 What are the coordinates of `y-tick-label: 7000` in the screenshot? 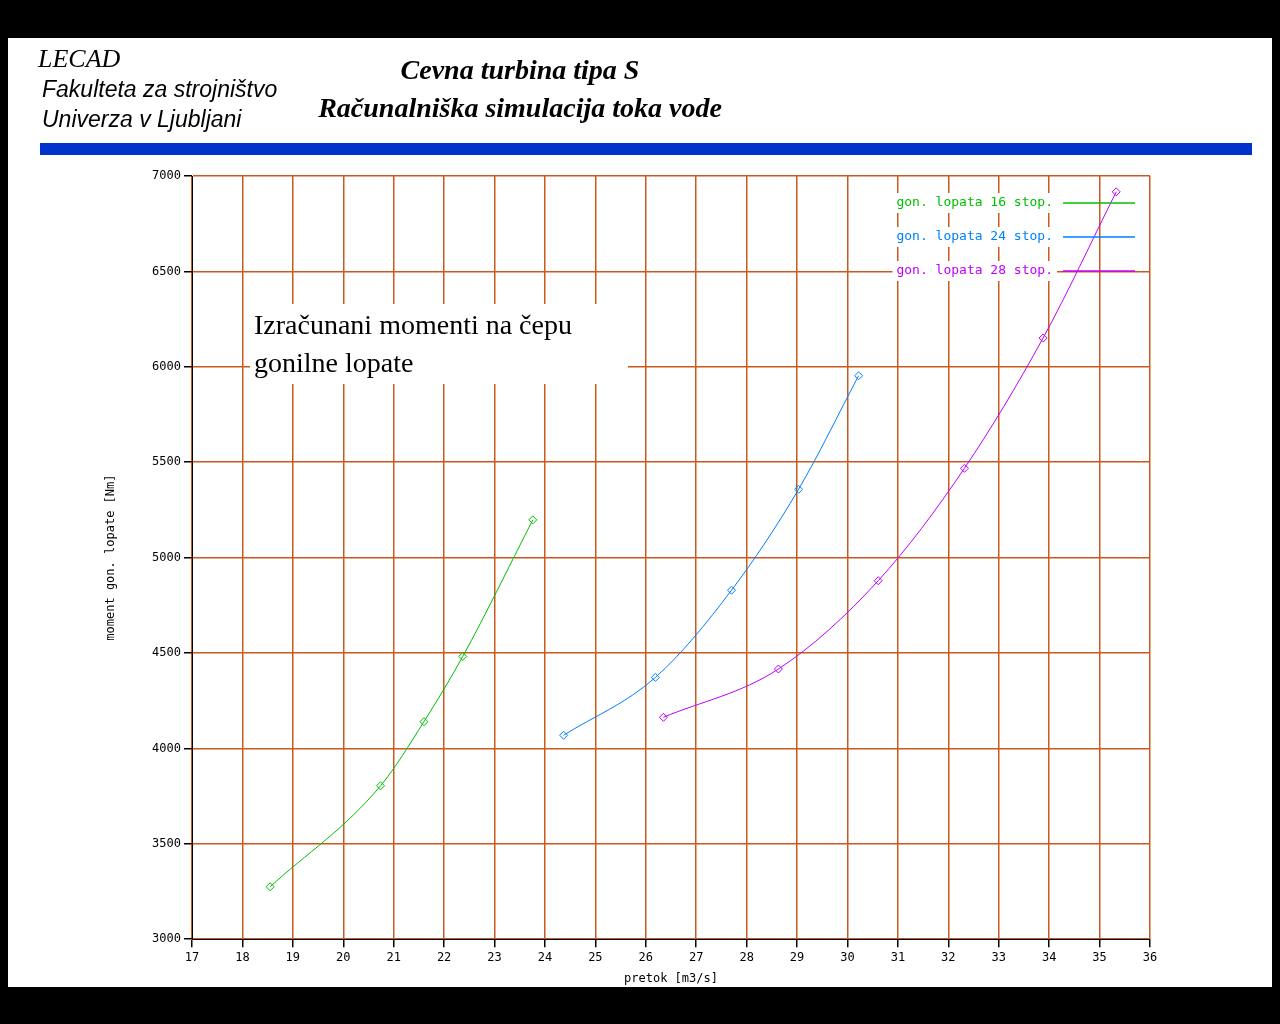 It's located at (166, 175).